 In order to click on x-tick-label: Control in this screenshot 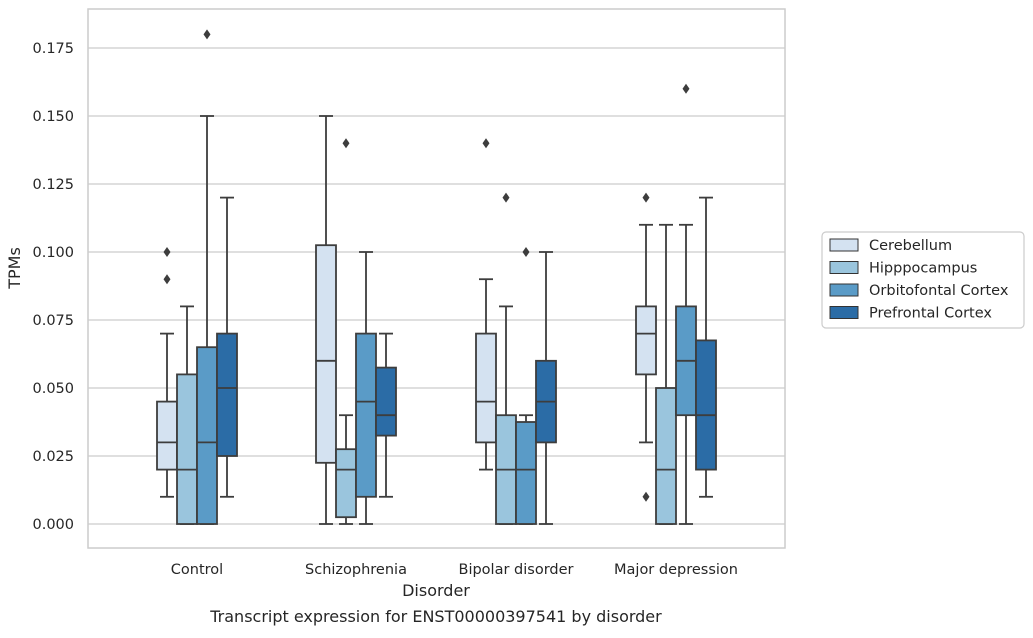, I will do `click(197, 570)`.